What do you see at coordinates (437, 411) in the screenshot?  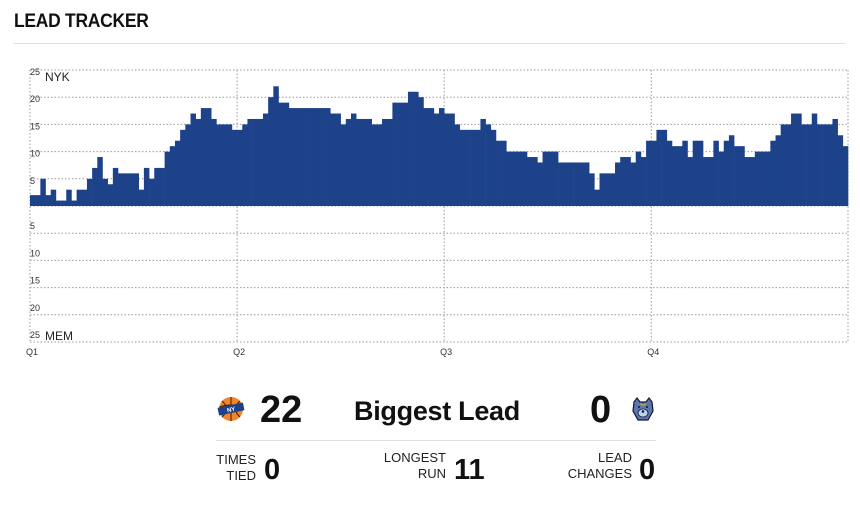 I see `biggest-lead-label: Biggest Lead` at bounding box center [437, 411].